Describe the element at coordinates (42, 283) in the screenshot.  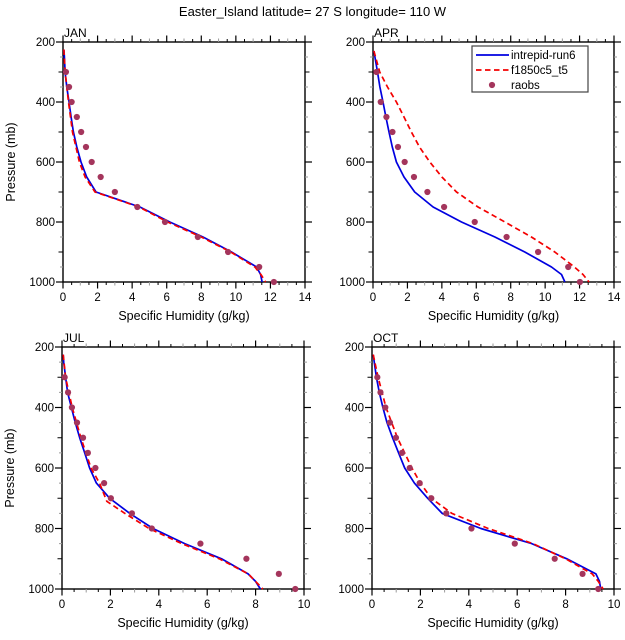
I see `jan-y-tick-label: 1000` at that location.